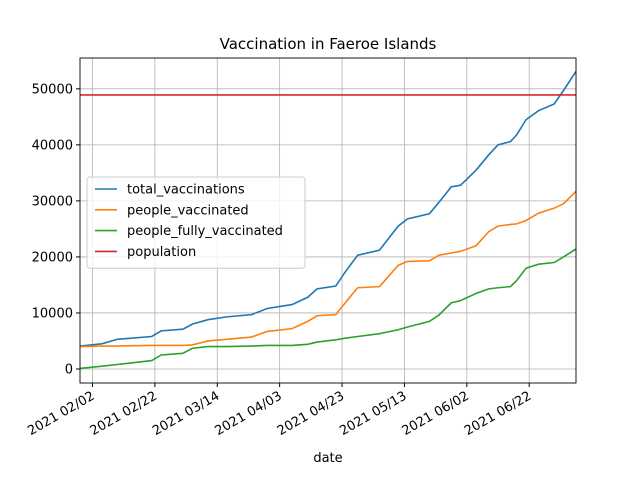 Image resolution: width=640 pixels, height=484 pixels. What do you see at coordinates (52, 201) in the screenshot?
I see `y-tick-label: 30000` at bounding box center [52, 201].